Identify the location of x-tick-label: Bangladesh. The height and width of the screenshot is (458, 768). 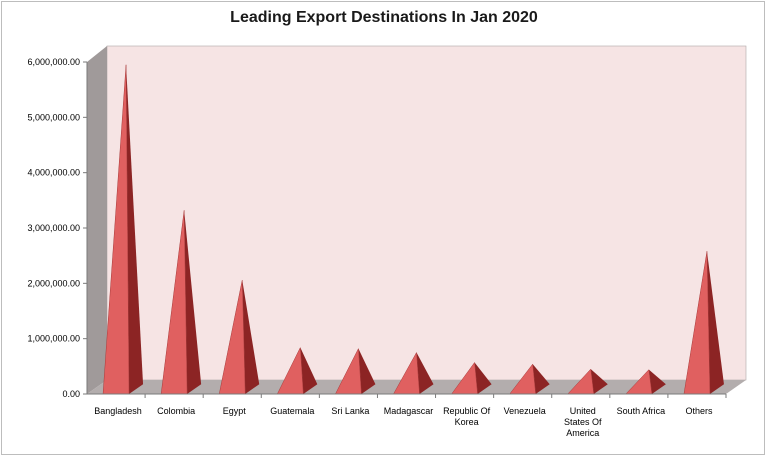
(118, 411).